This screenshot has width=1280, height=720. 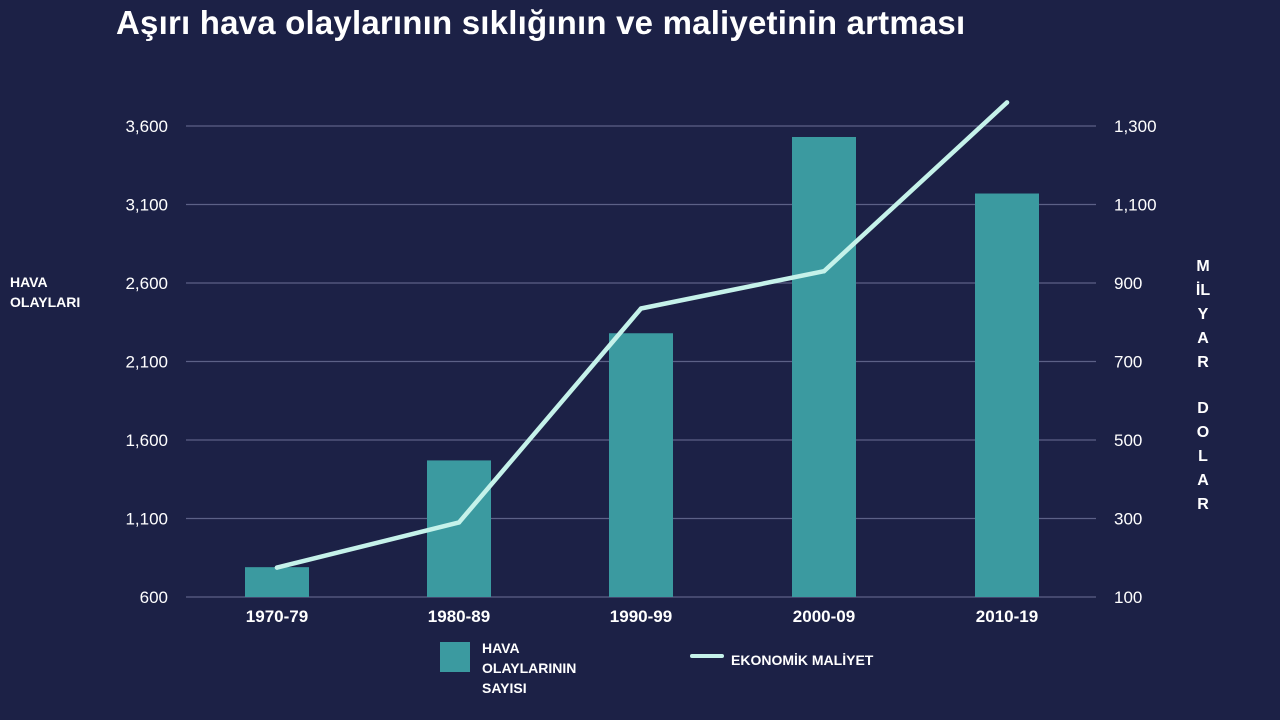 What do you see at coordinates (1128, 440) in the screenshot?
I see `right-tick-label: 500` at bounding box center [1128, 440].